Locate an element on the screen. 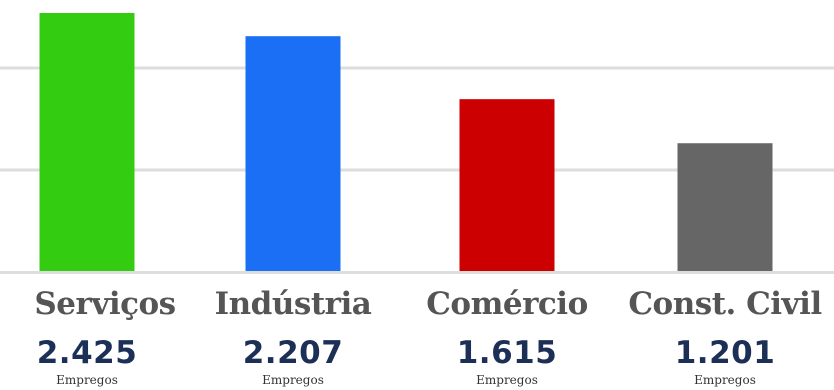 The height and width of the screenshot is (390, 834). value-label-4: 1.201 is located at coordinates (725, 353).